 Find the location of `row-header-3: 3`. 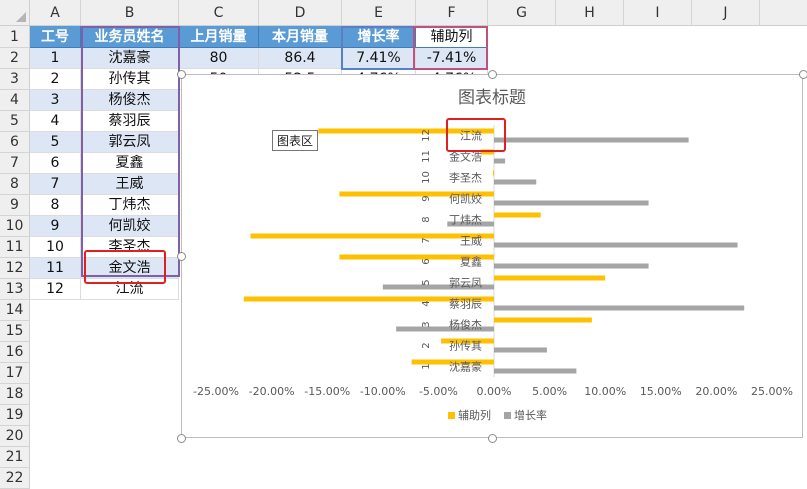

row-header-3: 3 is located at coordinates (15, 79).